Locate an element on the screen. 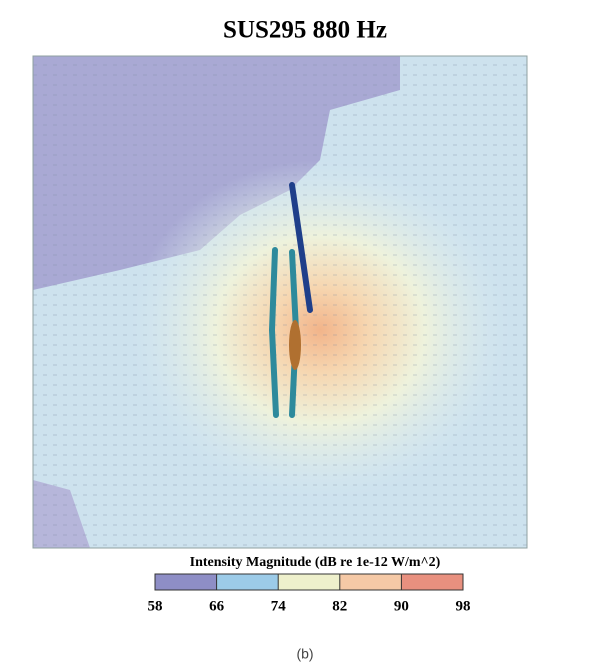  colorbar-label: Intensity Magnitude (dB re 1e-12 W/m^2) is located at coordinates (315, 562).